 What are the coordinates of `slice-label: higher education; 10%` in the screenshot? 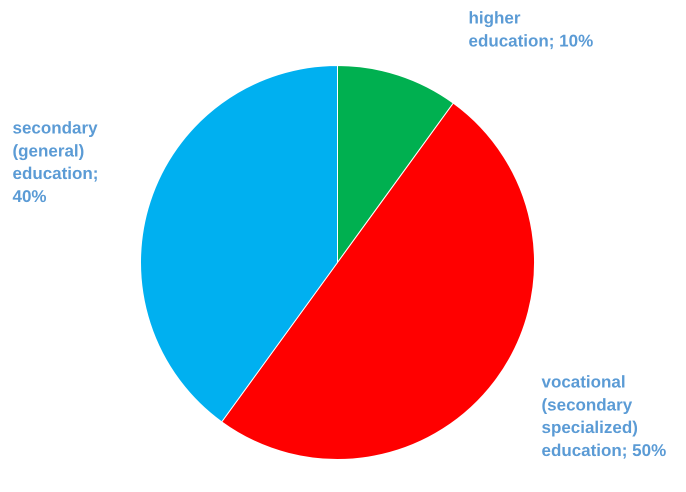 It's located at (531, 29).